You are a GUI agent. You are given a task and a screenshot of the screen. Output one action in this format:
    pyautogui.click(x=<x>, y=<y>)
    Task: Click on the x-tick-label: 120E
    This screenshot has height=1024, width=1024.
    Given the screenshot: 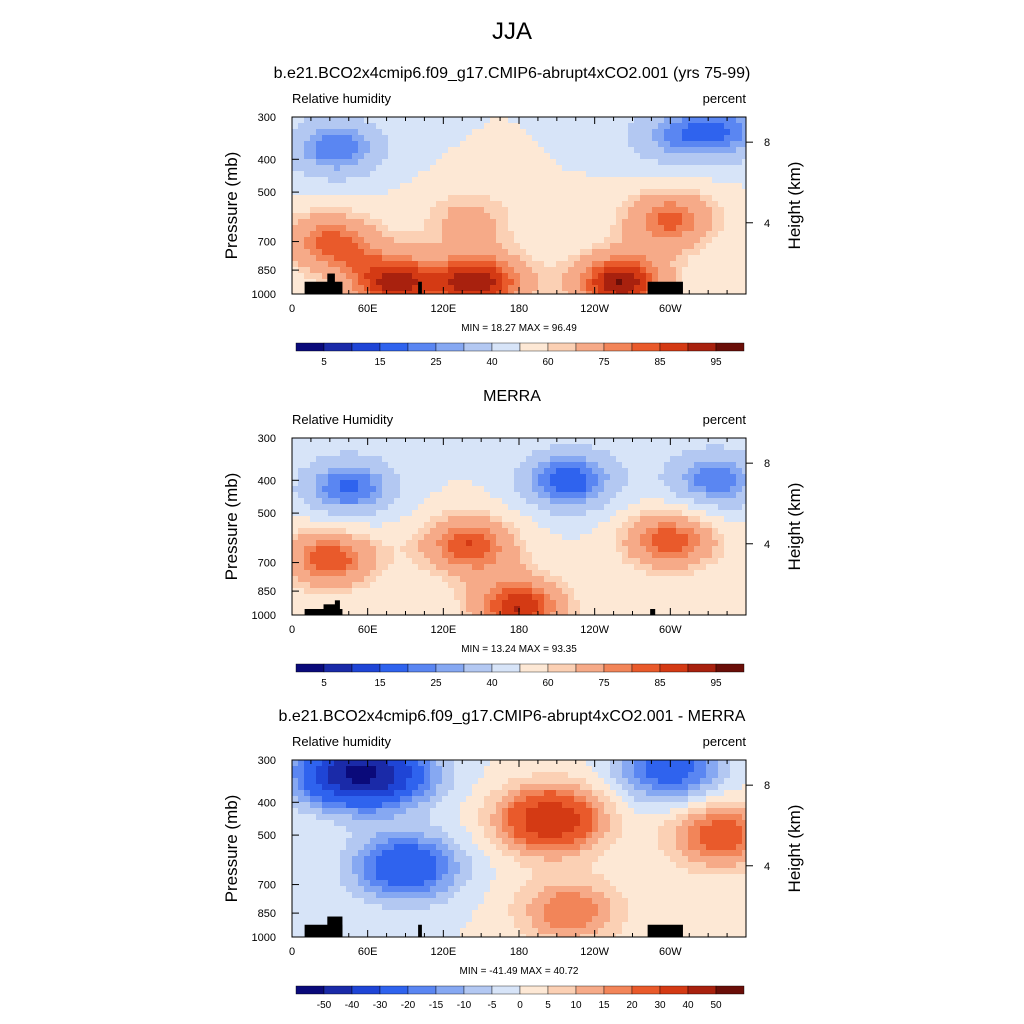 What is the action you would take?
    pyautogui.click(x=443, y=630)
    